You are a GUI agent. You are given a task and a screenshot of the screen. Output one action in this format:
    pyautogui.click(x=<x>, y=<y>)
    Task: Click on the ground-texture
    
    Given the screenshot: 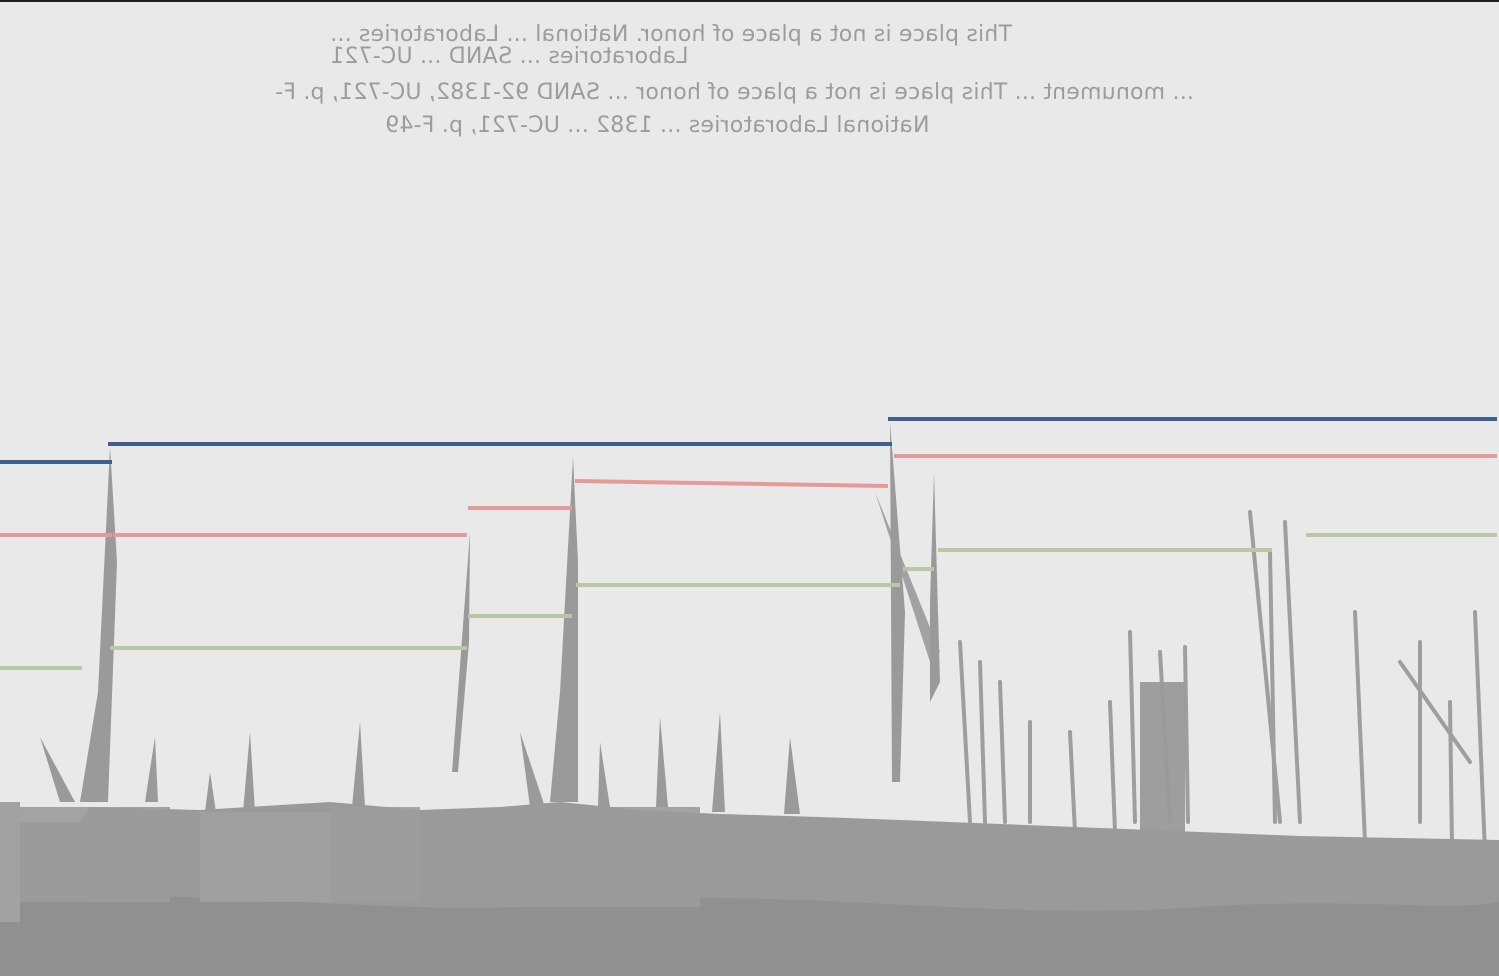 What is the action you would take?
    pyautogui.click(x=749, y=936)
    